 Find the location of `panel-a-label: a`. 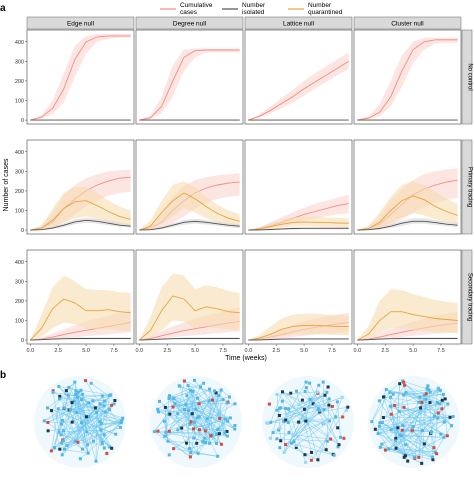

panel-a-label: a is located at coordinates (3, 8).